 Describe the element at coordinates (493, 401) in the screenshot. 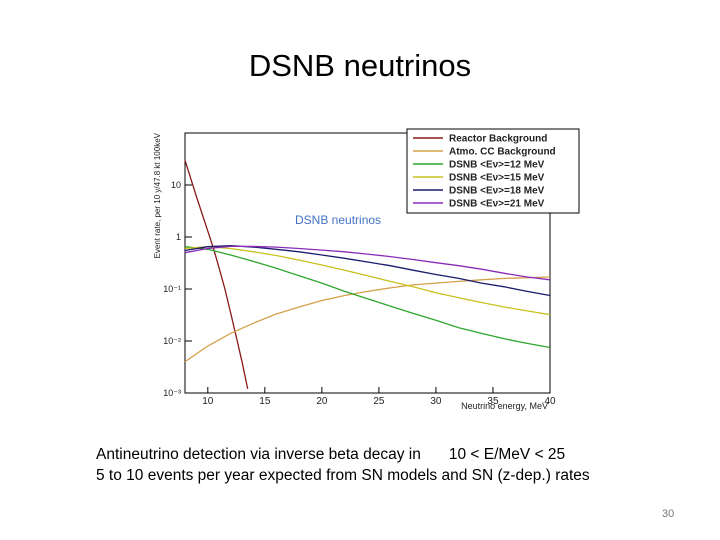

I see `x-tick-label: 35` at that location.